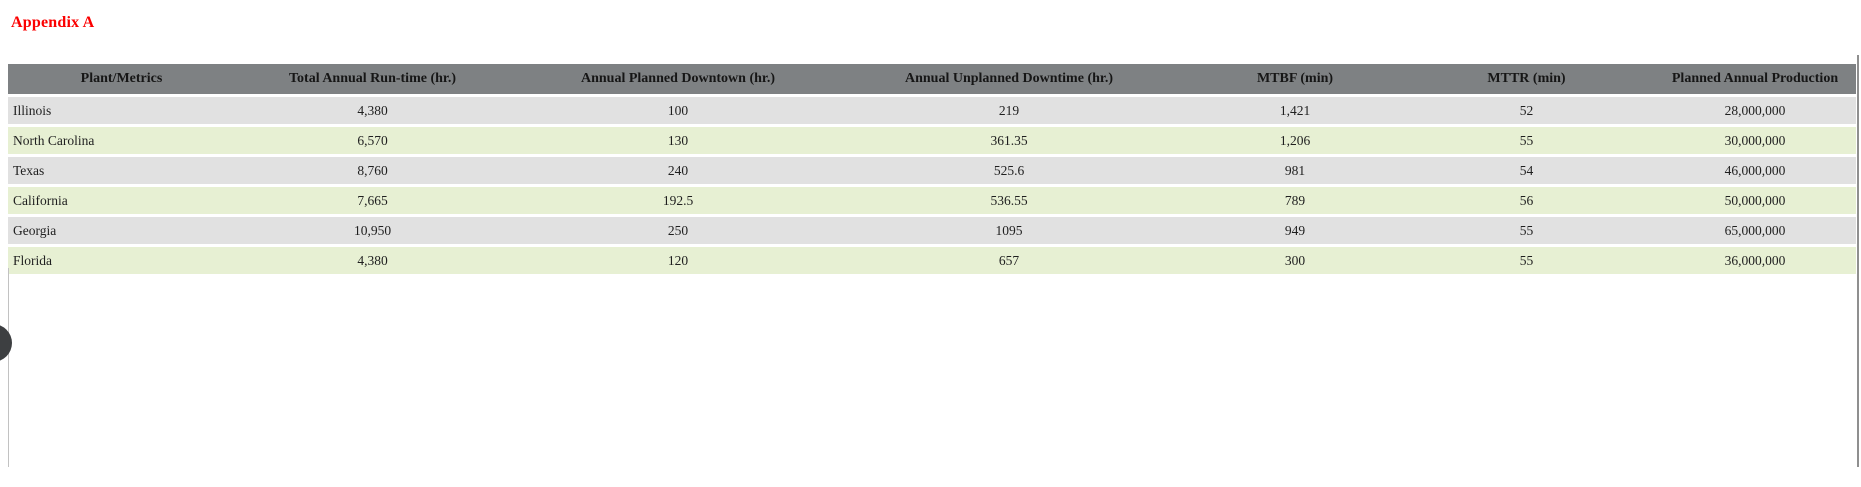  Describe the element at coordinates (1755, 260) in the screenshot. I see `value-cell: 36,000,000` at that location.